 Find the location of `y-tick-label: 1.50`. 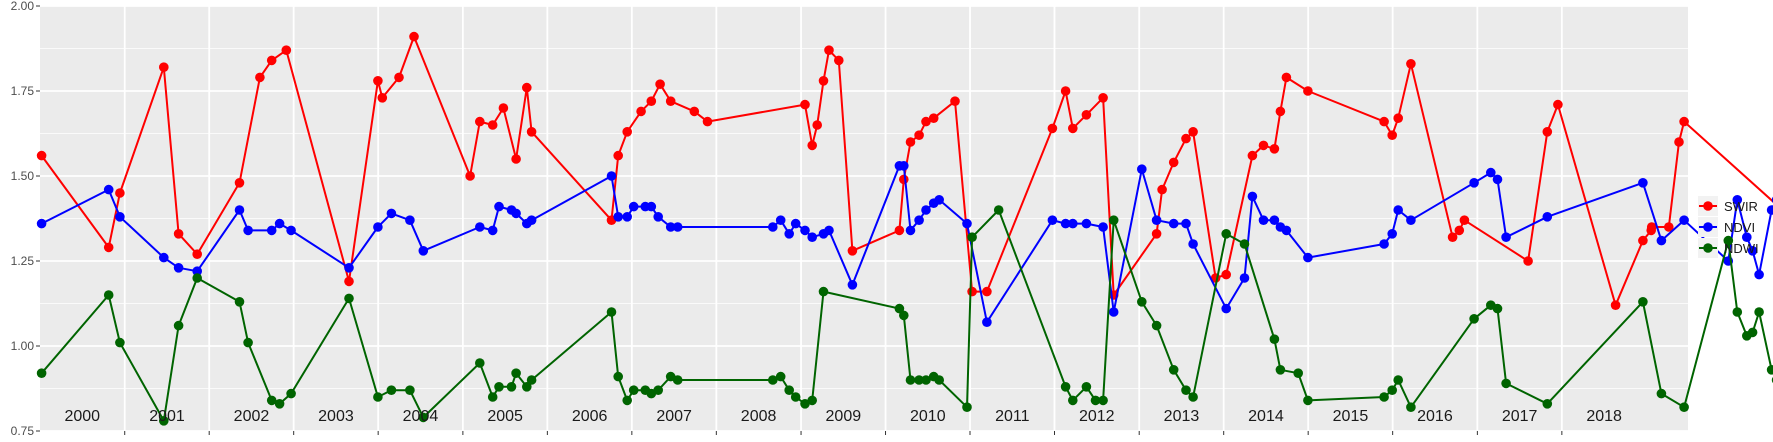

y-tick-label: 1.50 is located at coordinates (23, 176).